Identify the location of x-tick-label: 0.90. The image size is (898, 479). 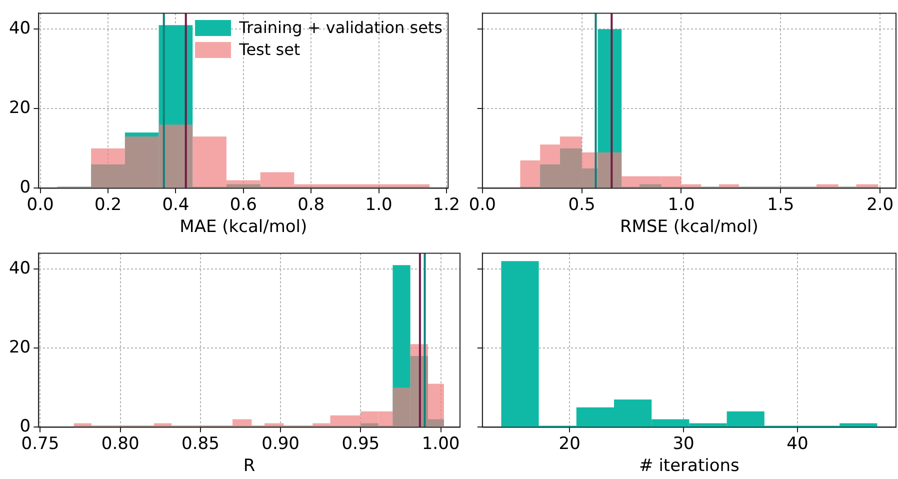
(281, 444).